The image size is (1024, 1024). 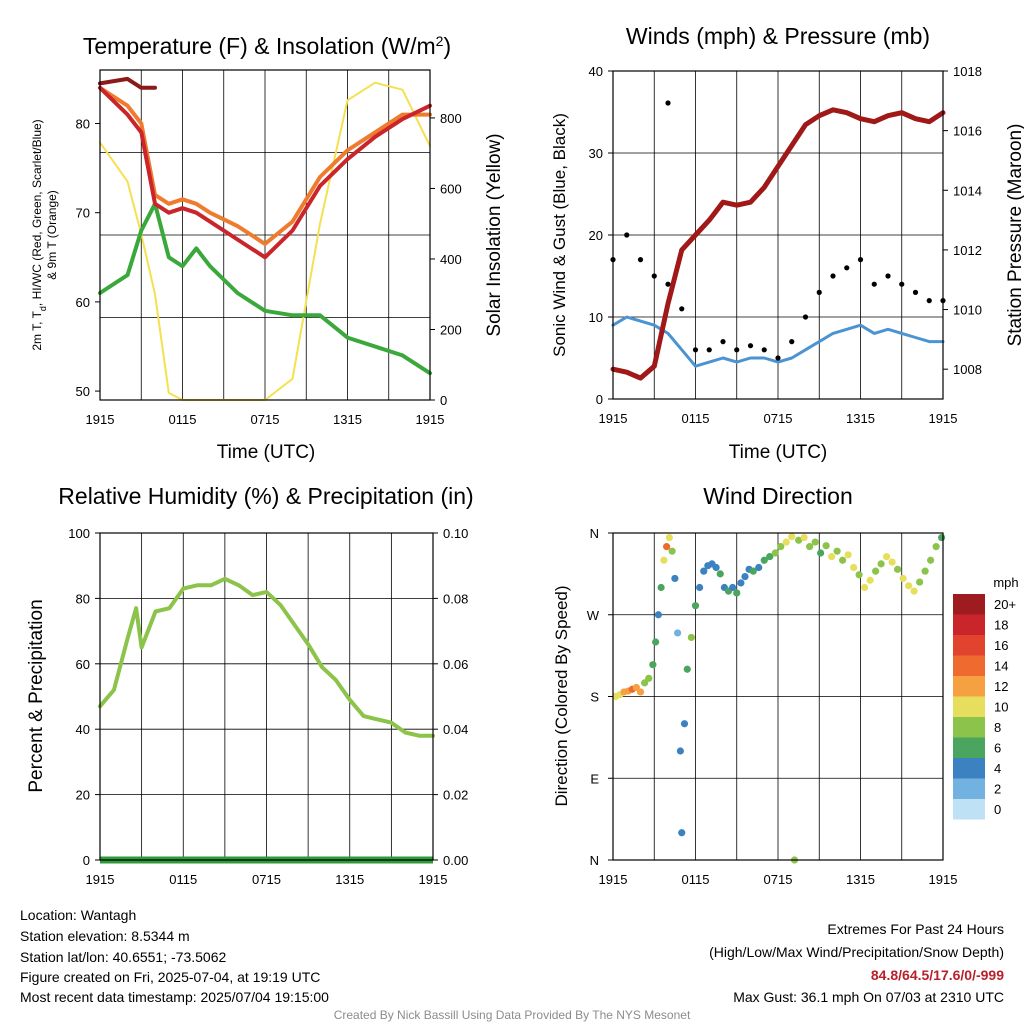 I want to click on y-tick-label-right: 800, so click(x=451, y=118).